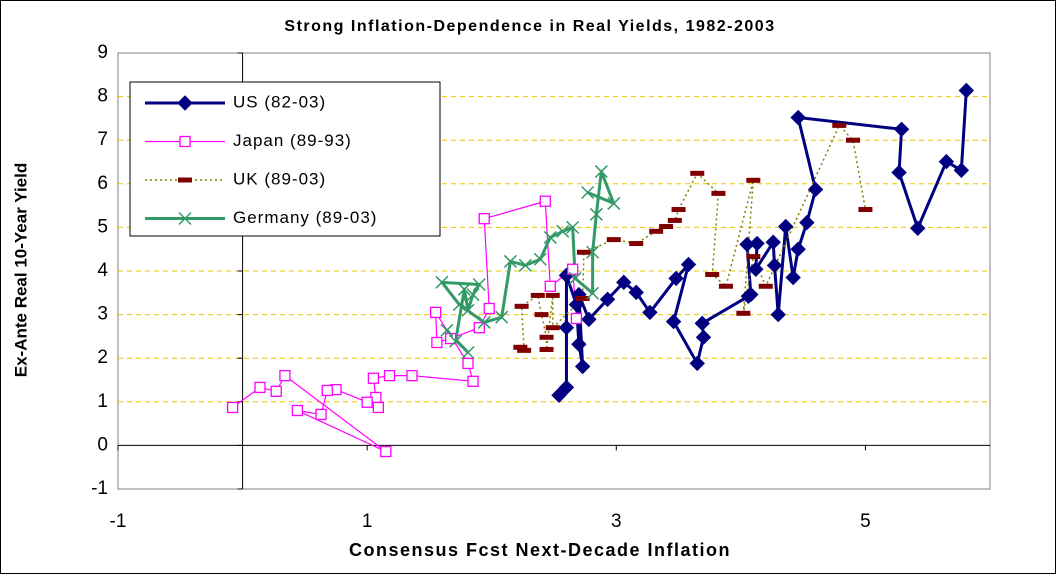 This screenshot has height=575, width=1057. Describe the element at coordinates (540, 550) in the screenshot. I see `x-axis-label: Consensus Fcst Next-Decade Inflation` at that location.